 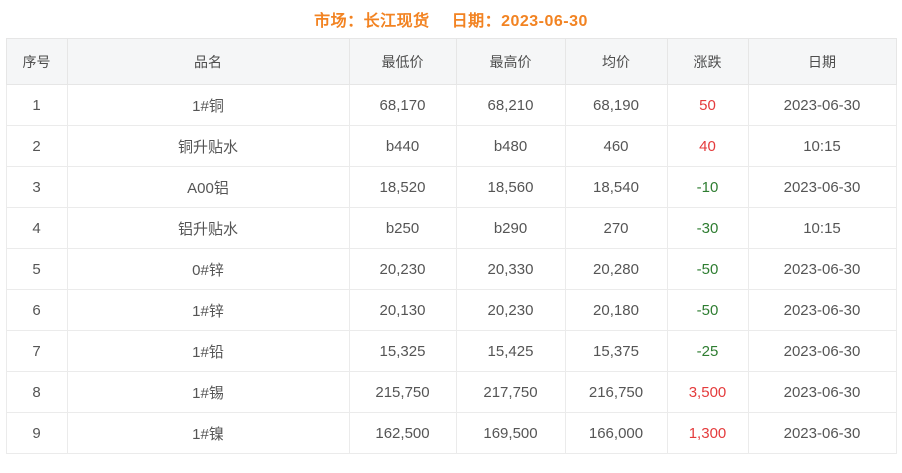 What do you see at coordinates (36, 61) in the screenshot?
I see `column-header-no: 序号` at bounding box center [36, 61].